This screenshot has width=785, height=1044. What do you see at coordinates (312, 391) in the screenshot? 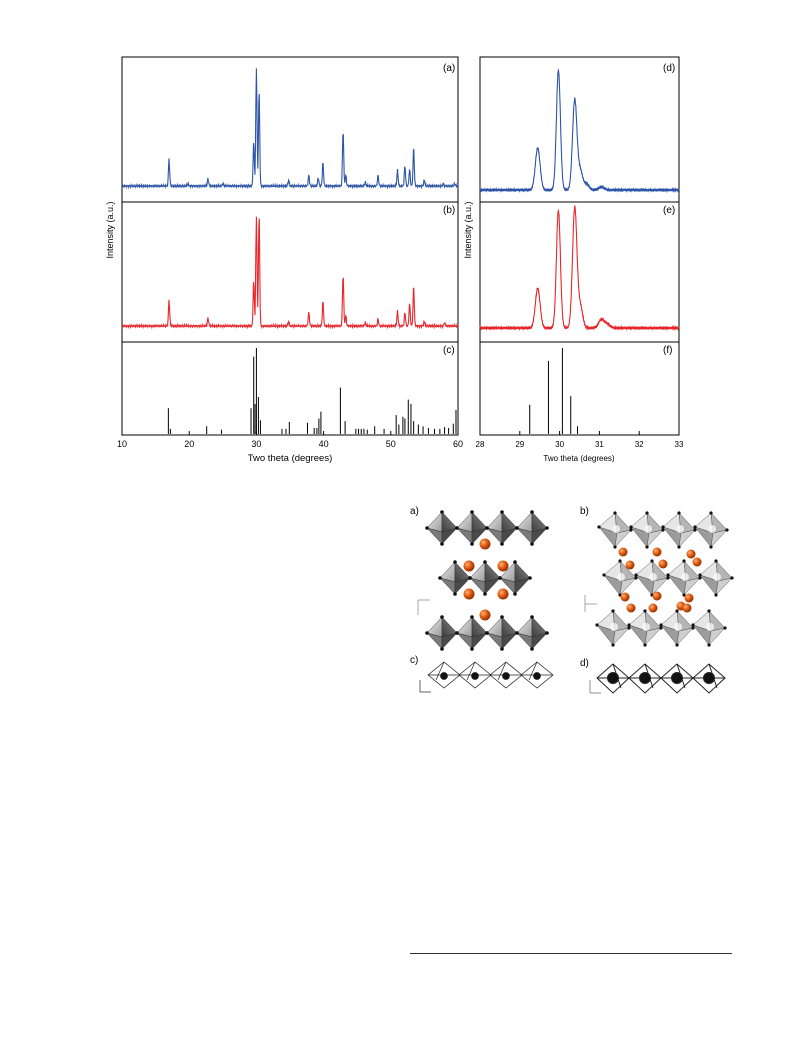
I see `reference-sticks-c` at bounding box center [312, 391].